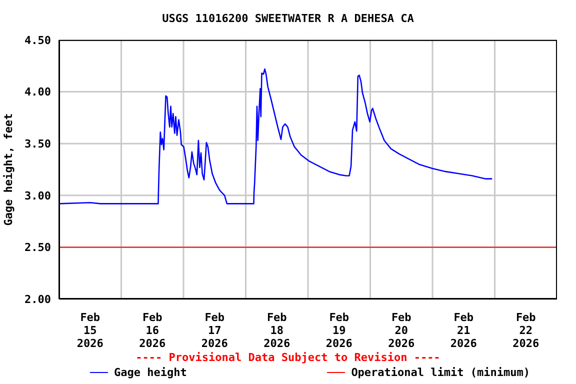 The height and width of the screenshot is (384, 576). What do you see at coordinates (214, 330) in the screenshot?
I see `x-tick-label: Feb 17 2026` at bounding box center [214, 330].